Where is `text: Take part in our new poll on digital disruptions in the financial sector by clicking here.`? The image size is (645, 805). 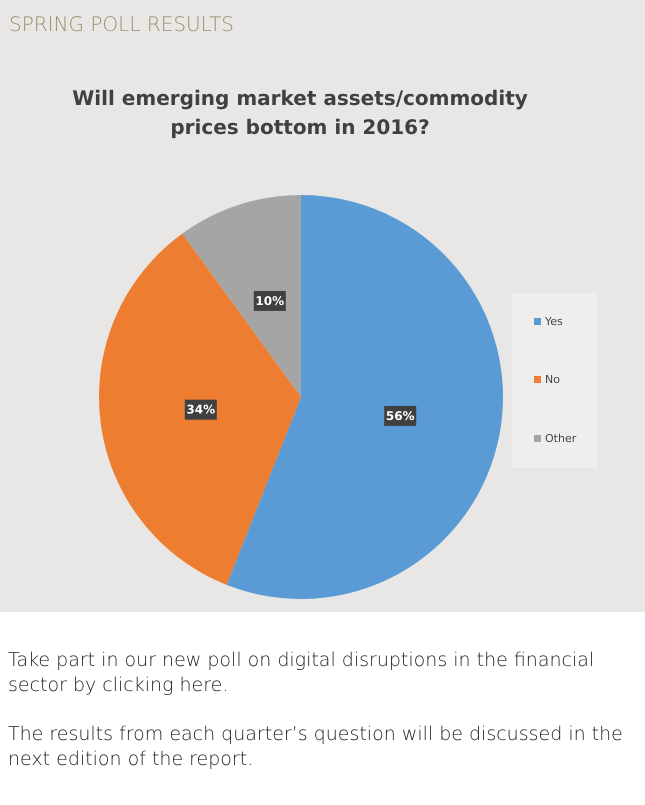 text: Take part in our new poll on digital disruptions in the financial sector by clicking here. is located at coordinates (302, 673).